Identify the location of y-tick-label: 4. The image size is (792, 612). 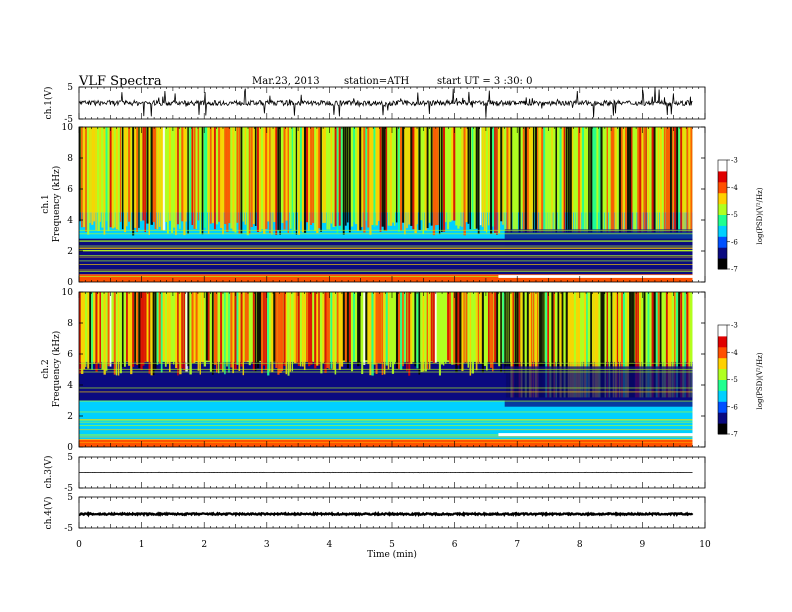
(70, 386).